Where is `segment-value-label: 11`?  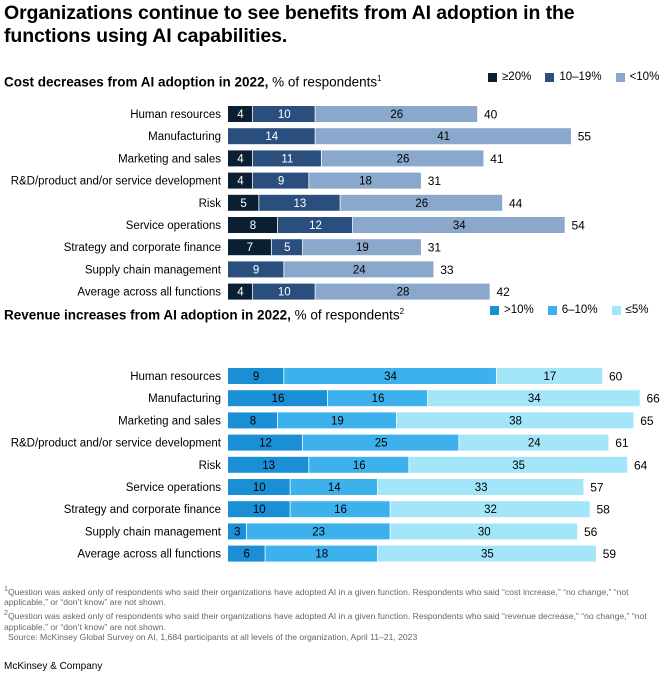 segment-value-label: 11 is located at coordinates (287, 159).